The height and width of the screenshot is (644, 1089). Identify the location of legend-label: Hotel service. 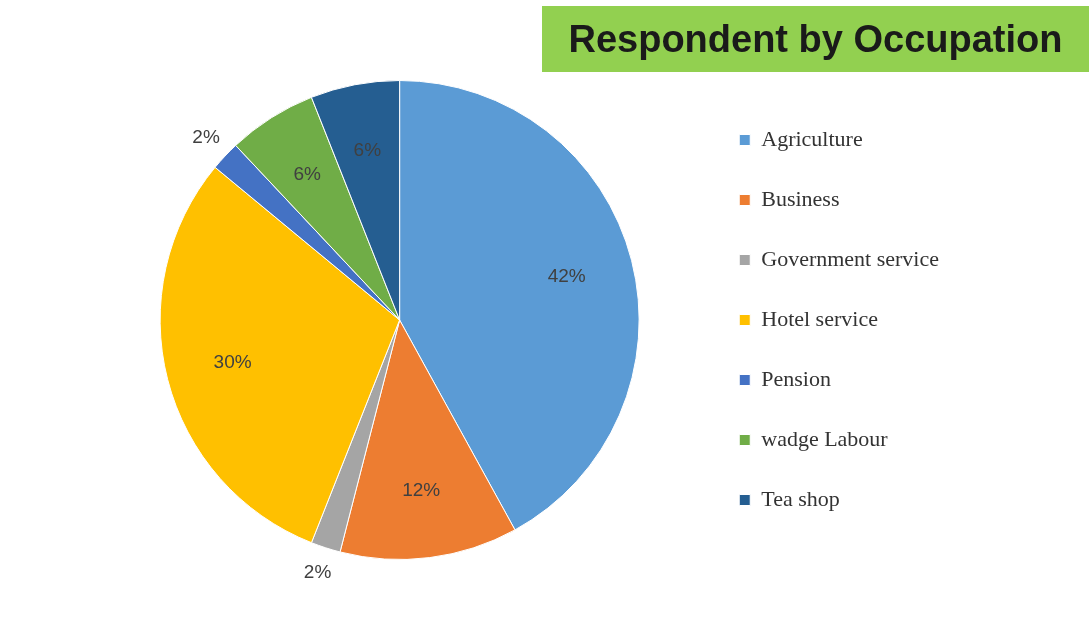
(819, 318).